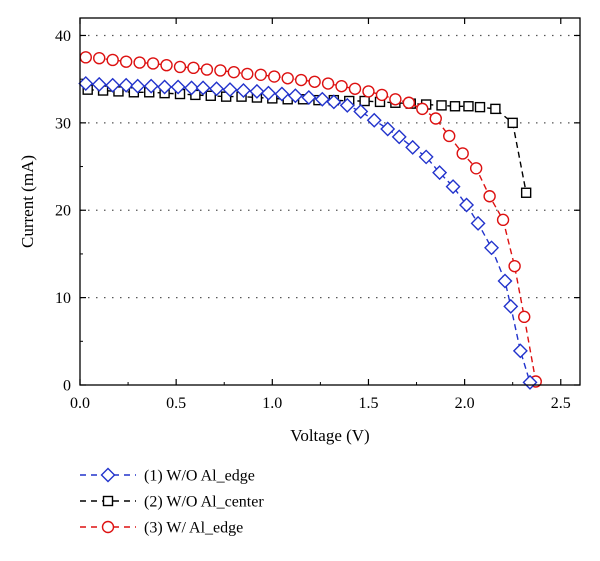 This screenshot has width=600, height=561. Describe the element at coordinates (307, 141) in the screenshot. I see `series-line` at that location.